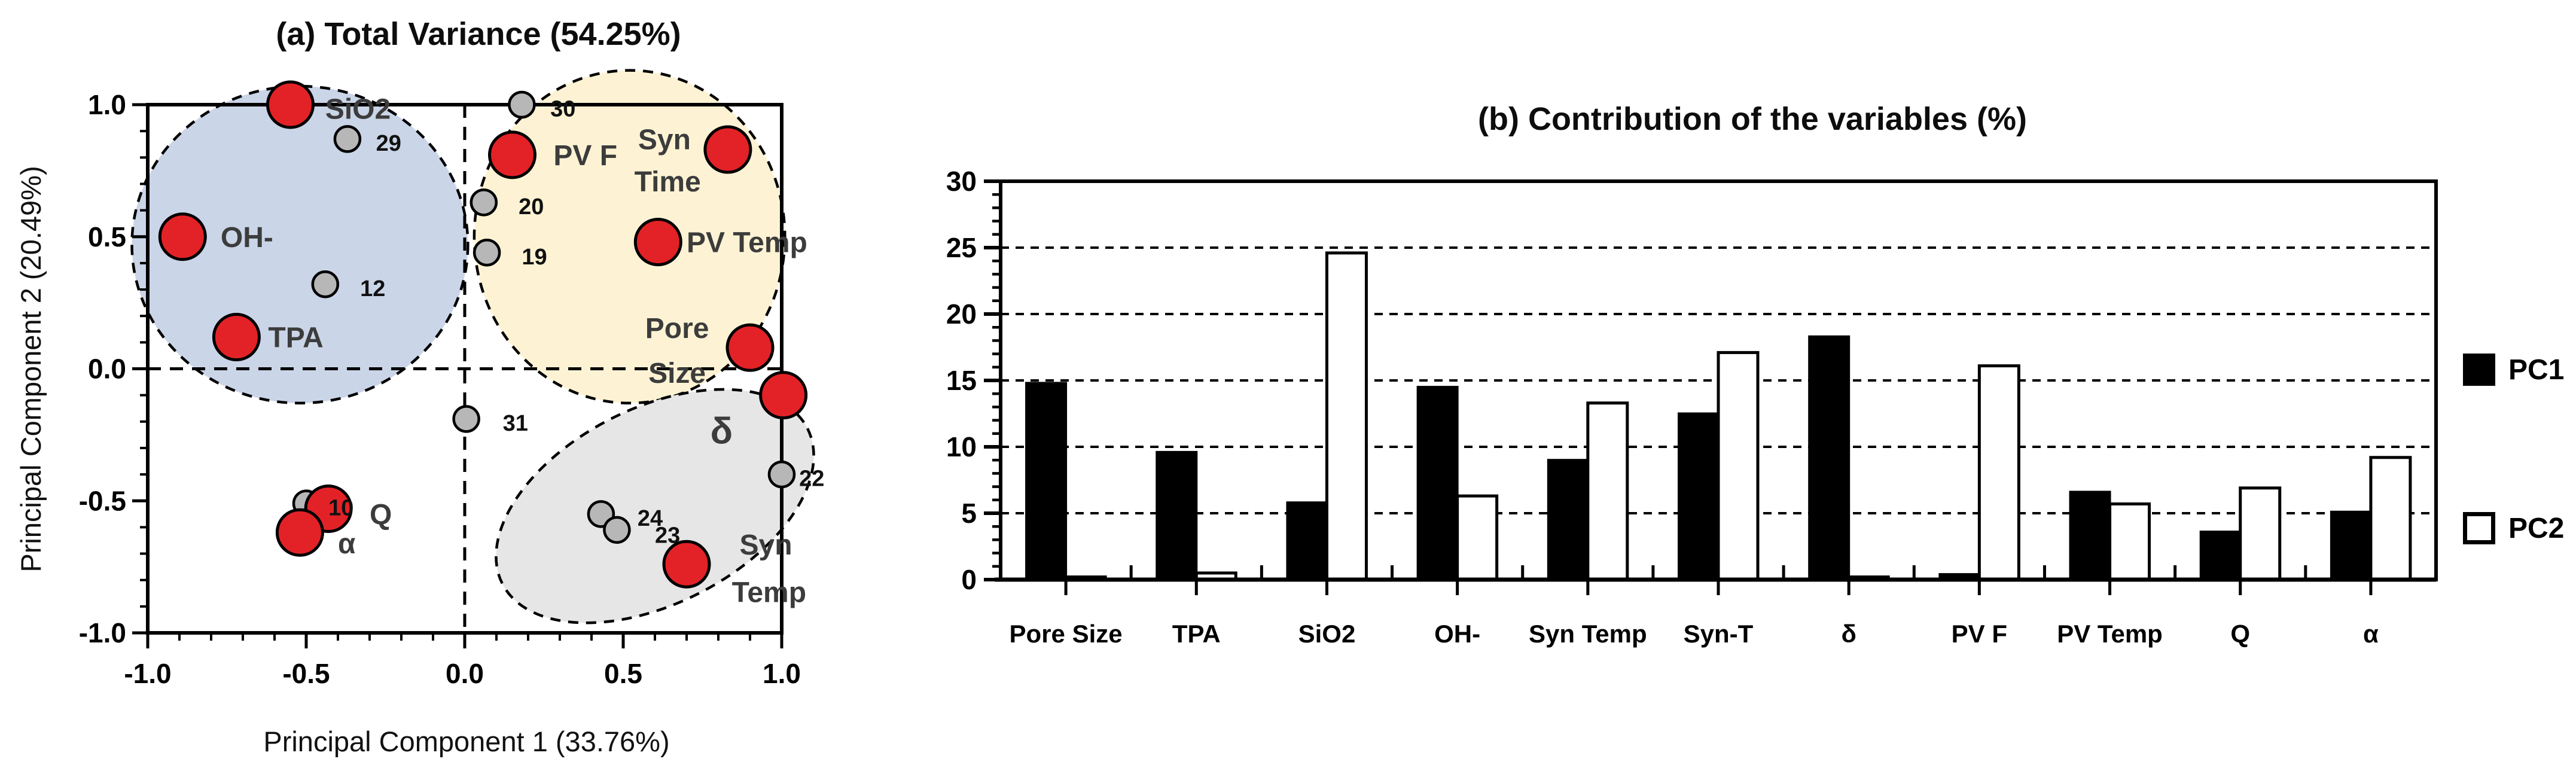 Image resolution: width=2576 pixels, height=783 pixels. What do you see at coordinates (664, 140) in the screenshot?
I see `variable-label-Syn Time: Syn` at bounding box center [664, 140].